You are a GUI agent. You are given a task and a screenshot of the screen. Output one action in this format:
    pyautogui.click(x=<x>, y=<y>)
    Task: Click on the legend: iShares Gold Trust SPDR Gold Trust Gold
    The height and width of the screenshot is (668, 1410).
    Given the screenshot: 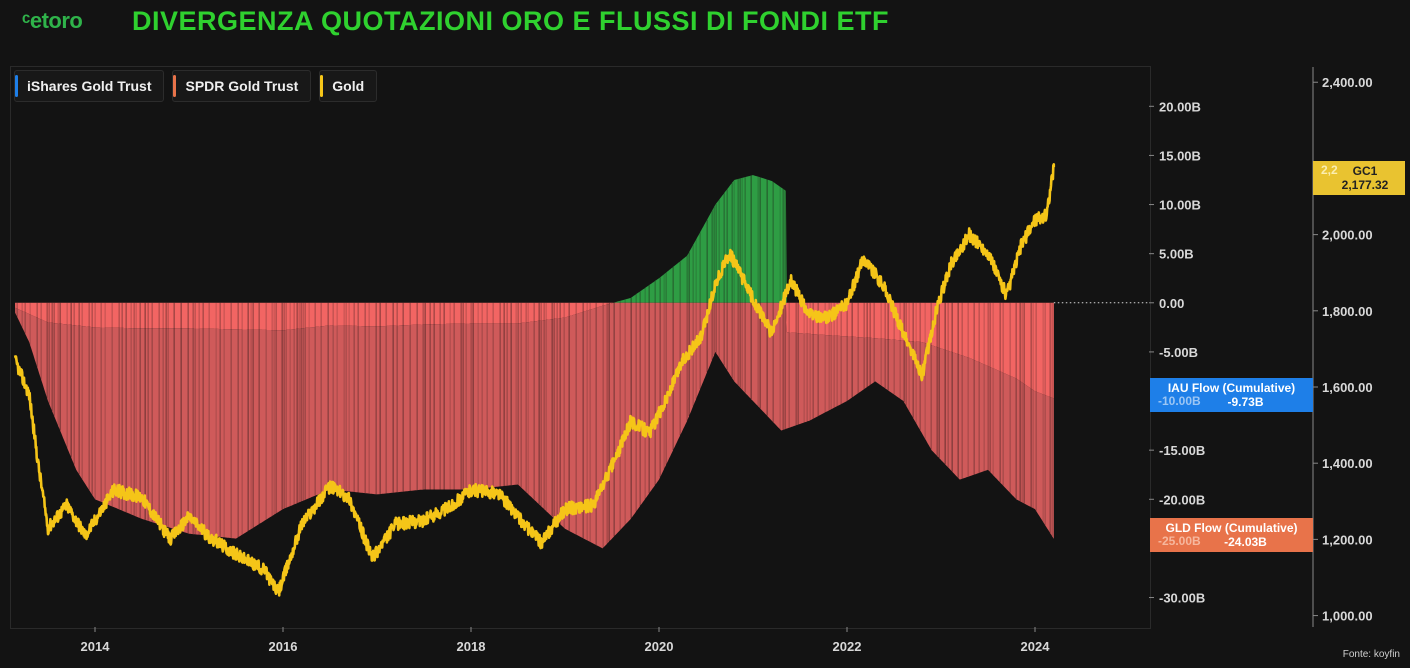 What is the action you would take?
    pyautogui.click(x=196, y=86)
    